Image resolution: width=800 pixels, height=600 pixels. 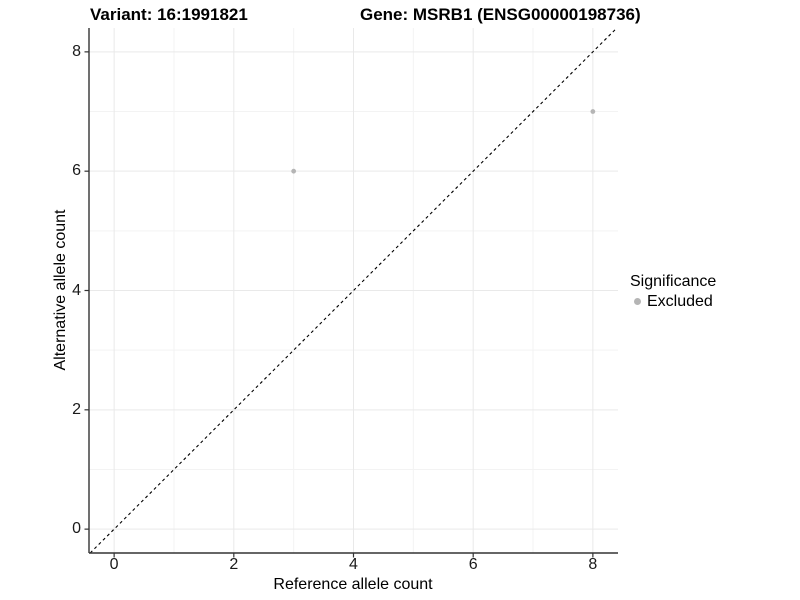 What do you see at coordinates (353, 584) in the screenshot?
I see `x-axis-title: Reference allele count` at bounding box center [353, 584].